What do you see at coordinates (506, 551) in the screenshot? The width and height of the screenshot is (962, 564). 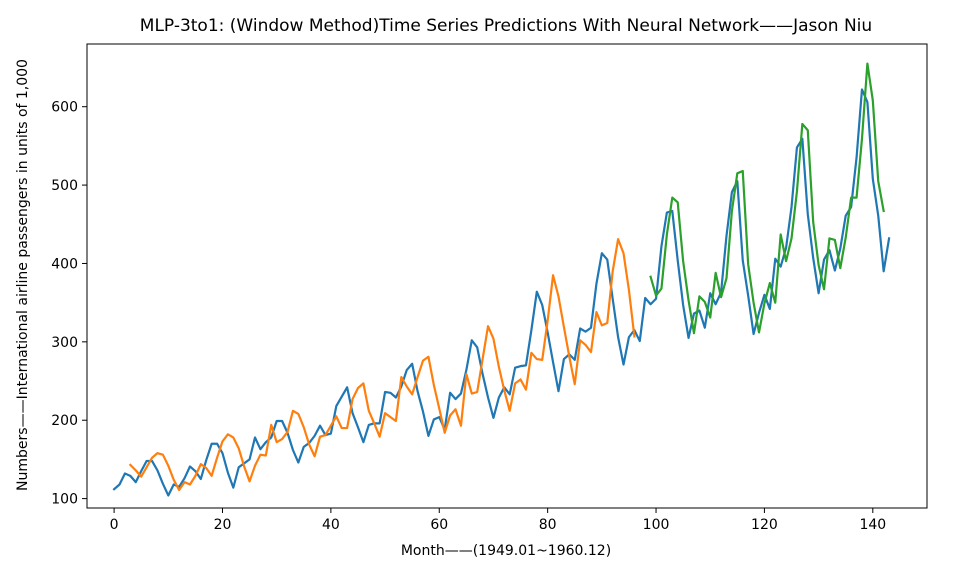 I see `x-axis-title: Month——(1949.01~1960.12)` at bounding box center [506, 551].